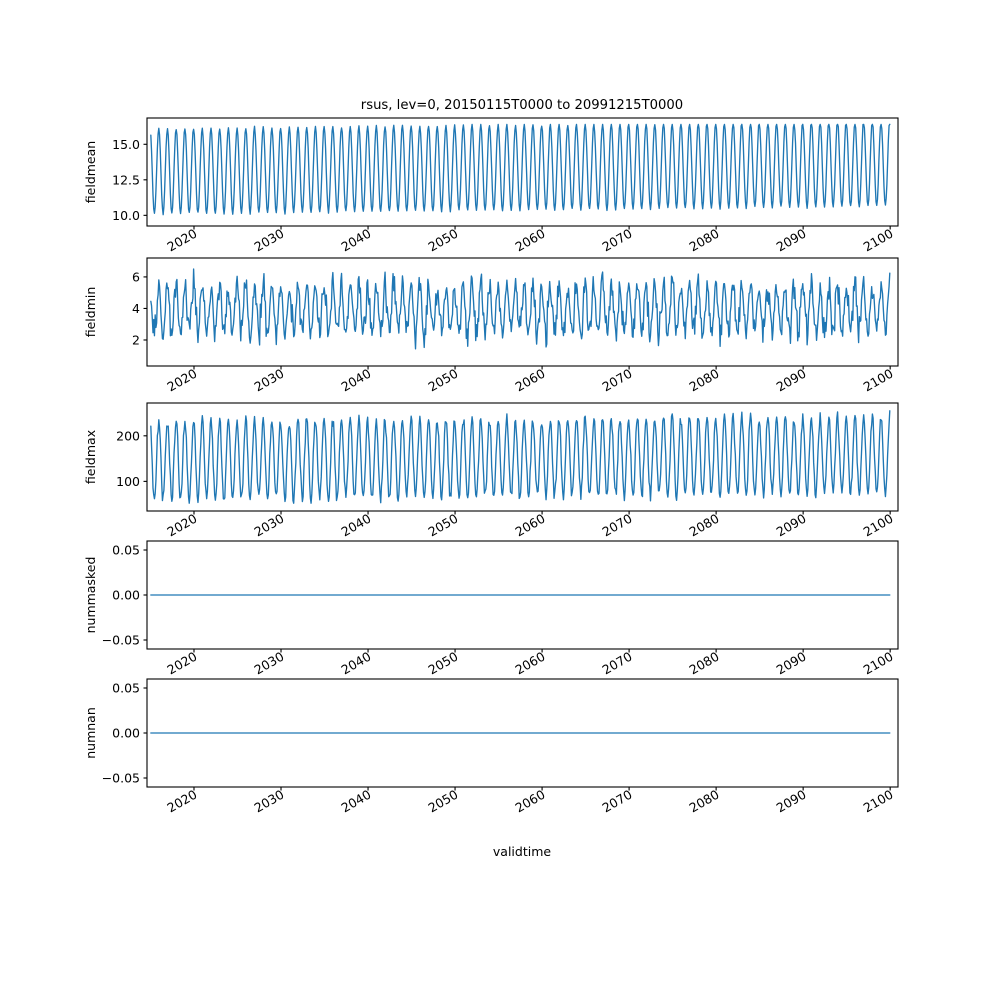 Image resolution: width=1000 pixels, height=1000 pixels. I want to click on y-tick-label: 6, so click(136, 276).